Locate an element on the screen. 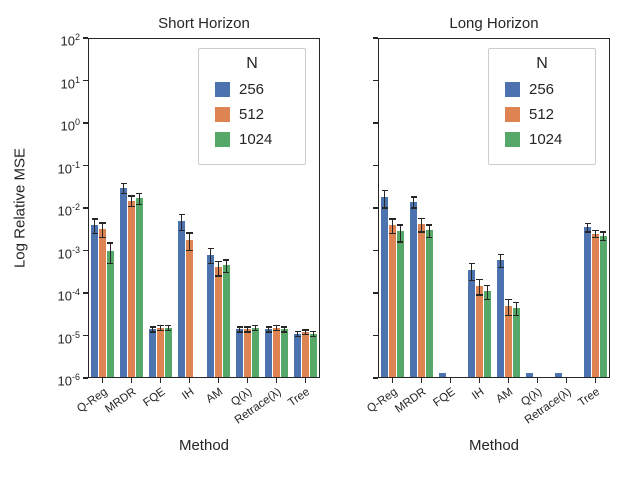 Image resolution: width=640 pixels, height=480 pixels. legend-entry-512: 512 is located at coordinates (550, 114).